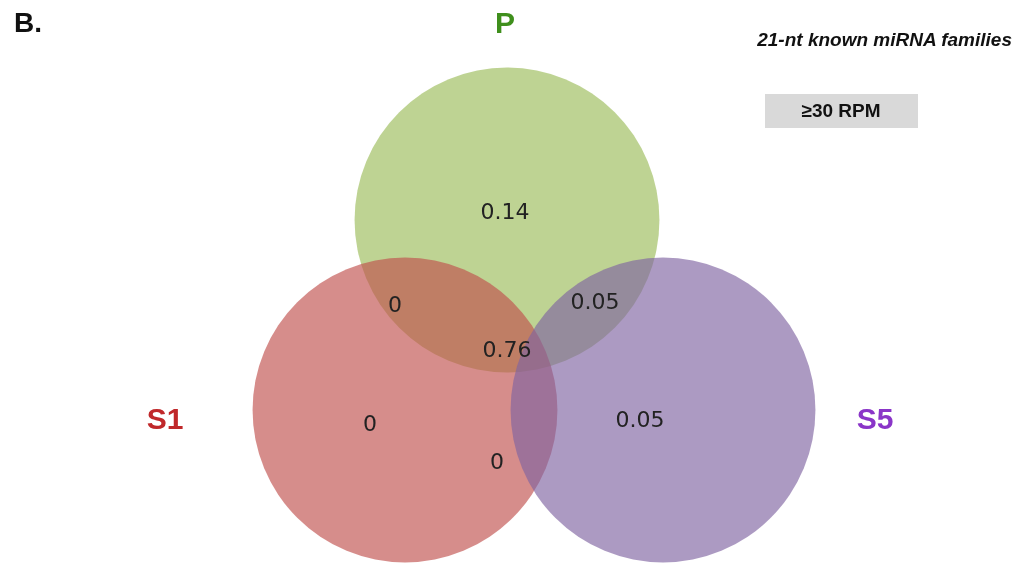  What do you see at coordinates (505, 22) in the screenshot?
I see `text: P` at bounding box center [505, 22].